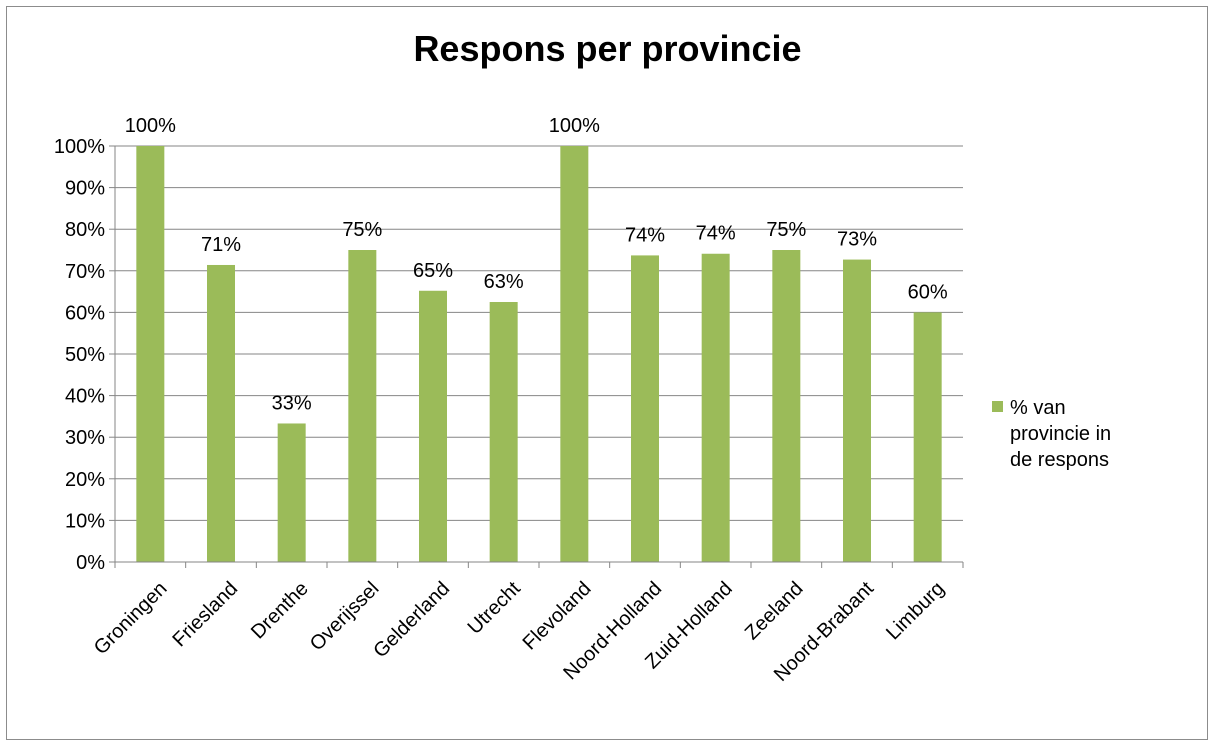 Image resolution: width=1215 pixels, height=745 pixels. What do you see at coordinates (928, 292) in the screenshot?
I see `data-label: 60%` at bounding box center [928, 292].